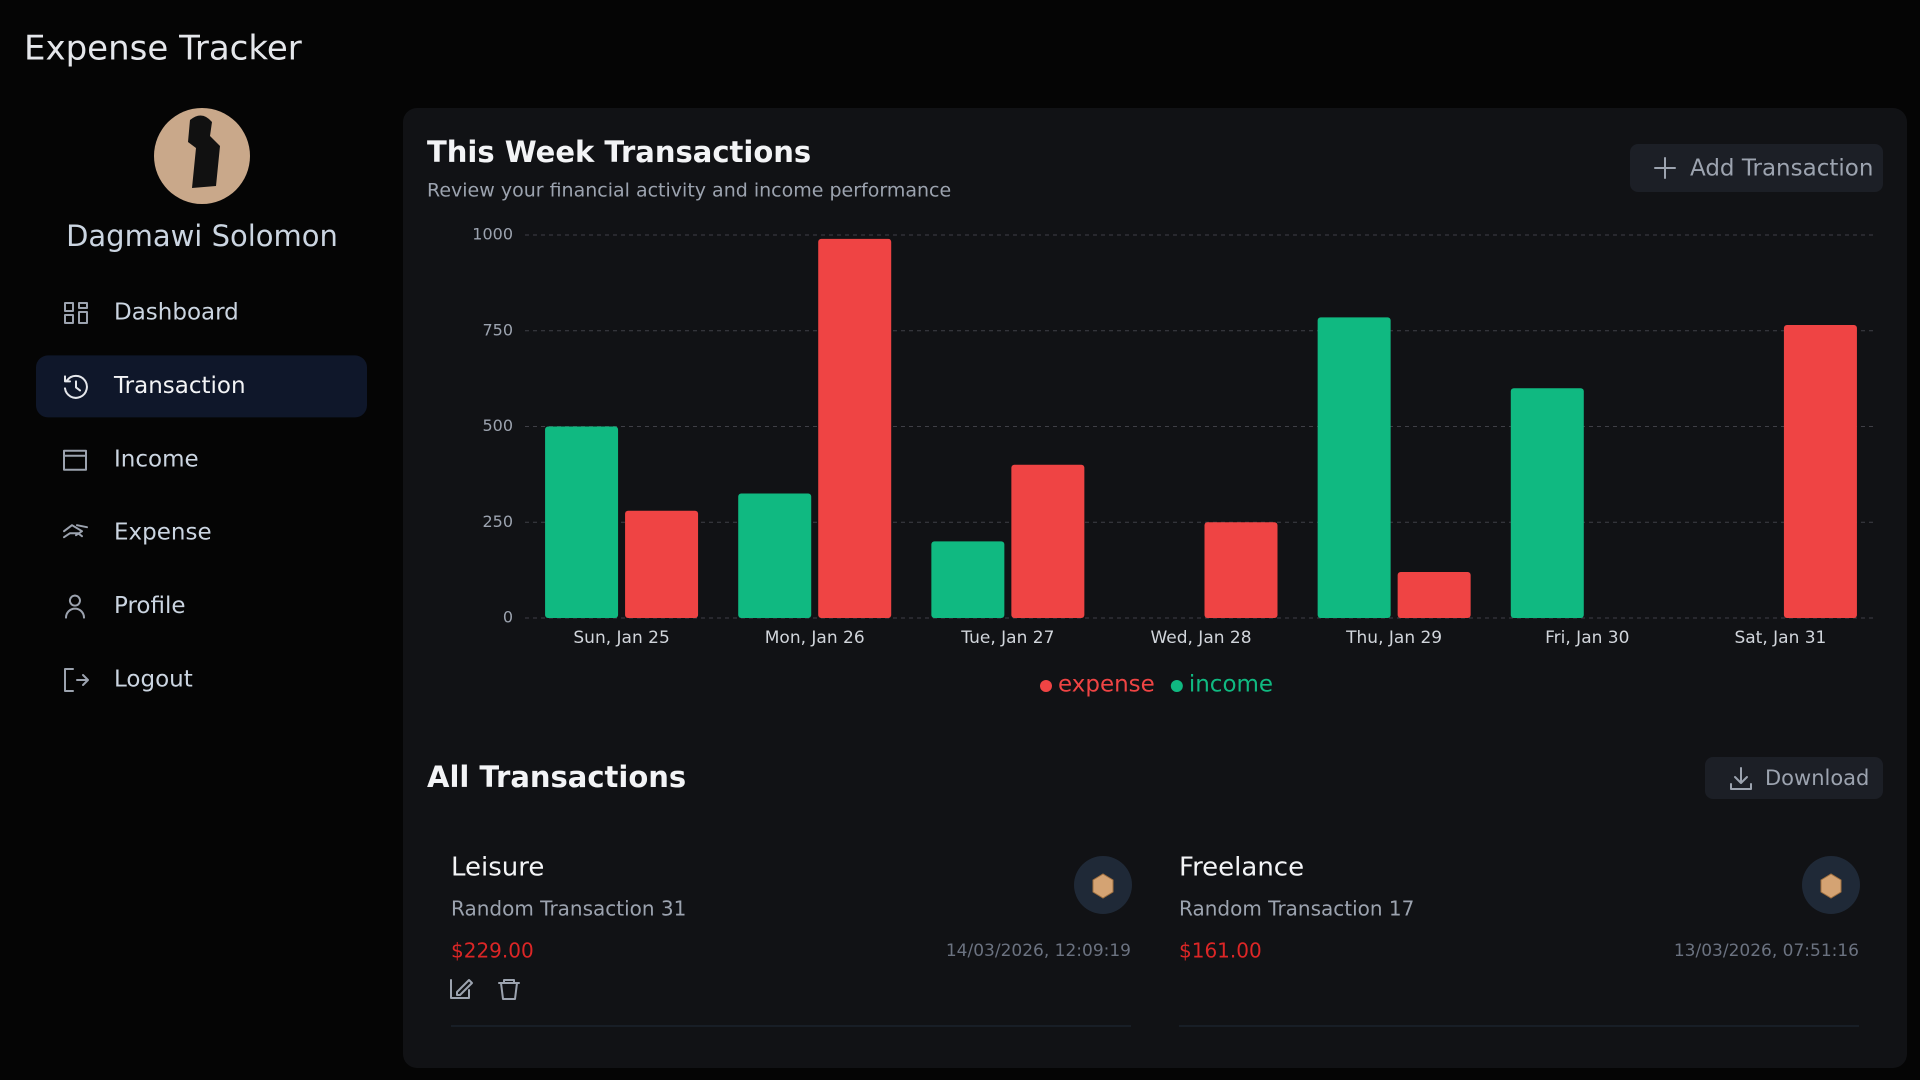 This screenshot has width=1920, height=1080. Describe the element at coordinates (621, 638) in the screenshot. I see `x-tick-label: Sun, Jan 25` at that location.